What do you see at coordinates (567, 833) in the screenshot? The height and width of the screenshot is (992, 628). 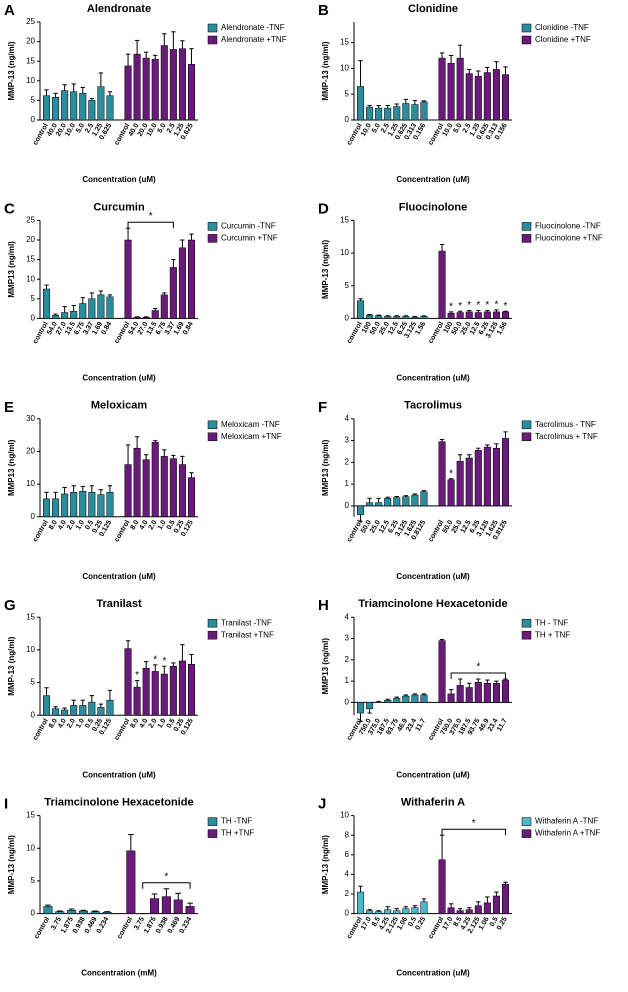 I see `legend-label: Withaferin A +TNF` at bounding box center [567, 833].